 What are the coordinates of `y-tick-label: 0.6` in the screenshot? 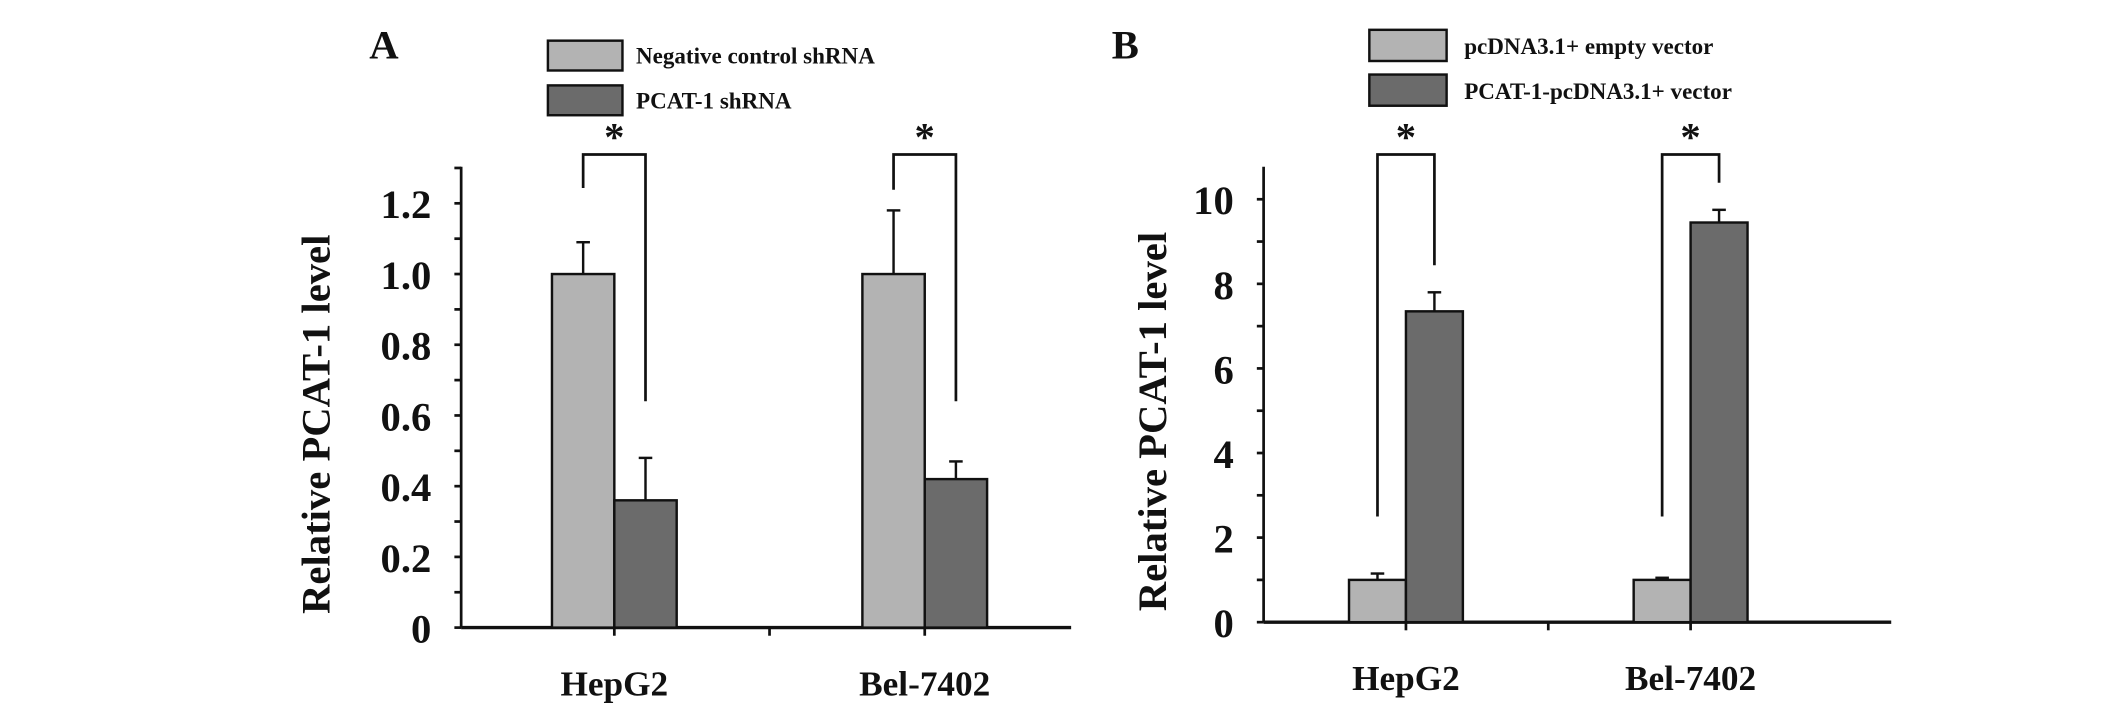 It's located at (406, 416).